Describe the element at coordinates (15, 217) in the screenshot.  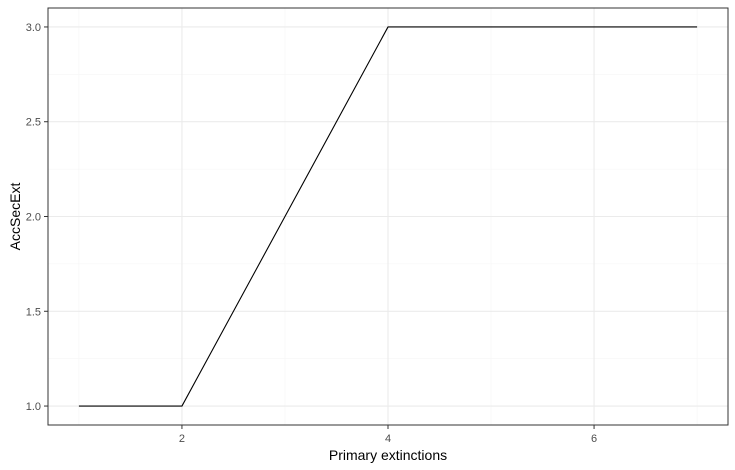
I see `y-axis-title: AccSecExt` at that location.